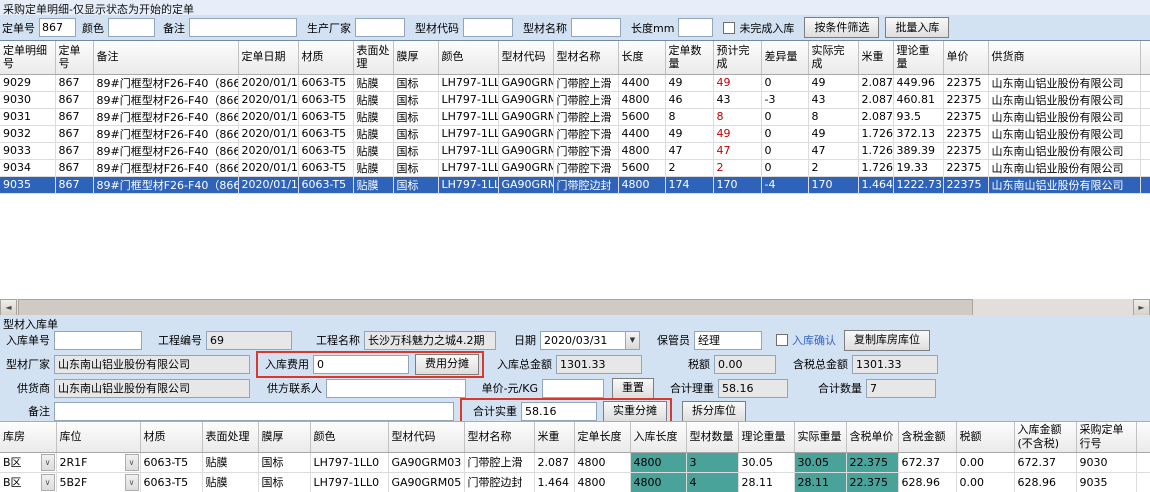 This screenshot has width=1150, height=492. I want to click on profile-name-input, so click(596, 27).